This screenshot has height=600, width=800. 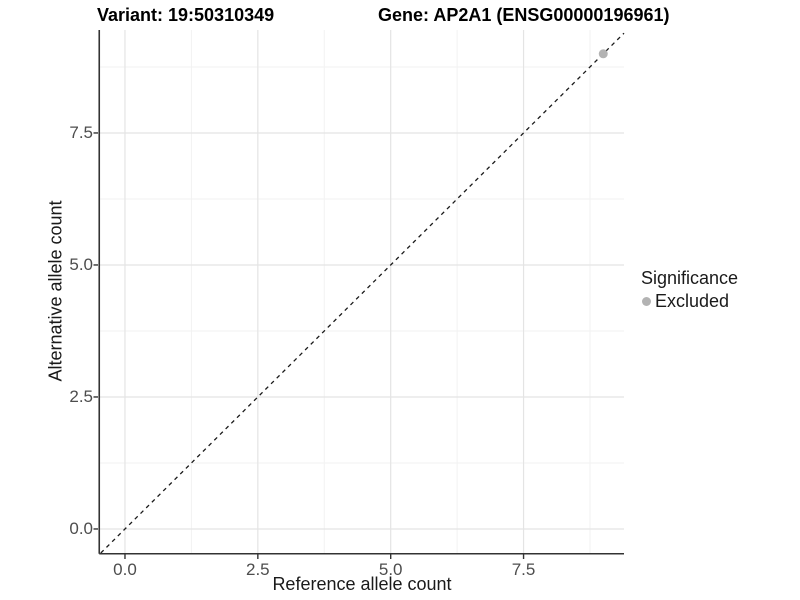 I want to click on legend-item-label: Excluded, so click(x=692, y=301).